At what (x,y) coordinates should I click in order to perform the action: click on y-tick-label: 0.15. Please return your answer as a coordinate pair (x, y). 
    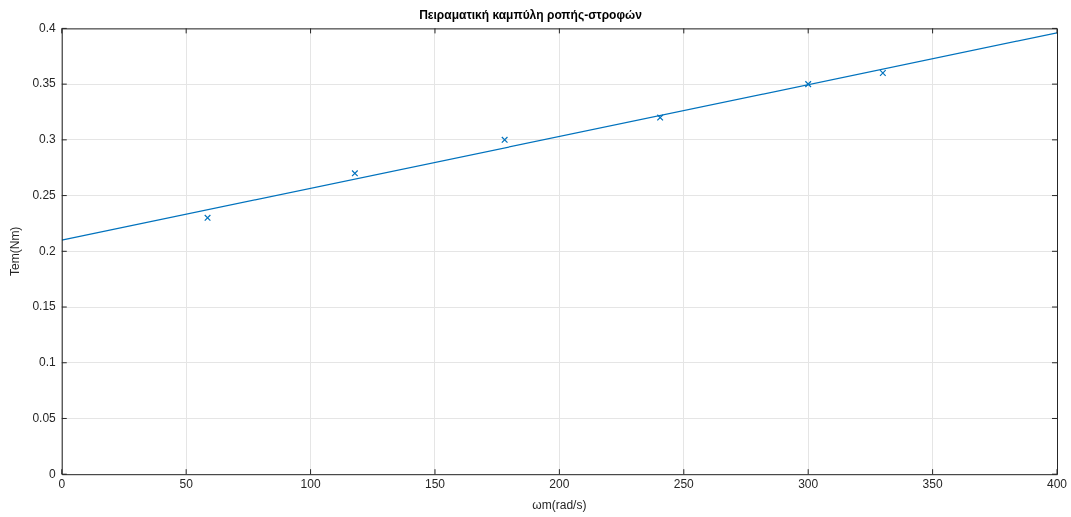
    Looking at the image, I should click on (44, 306).